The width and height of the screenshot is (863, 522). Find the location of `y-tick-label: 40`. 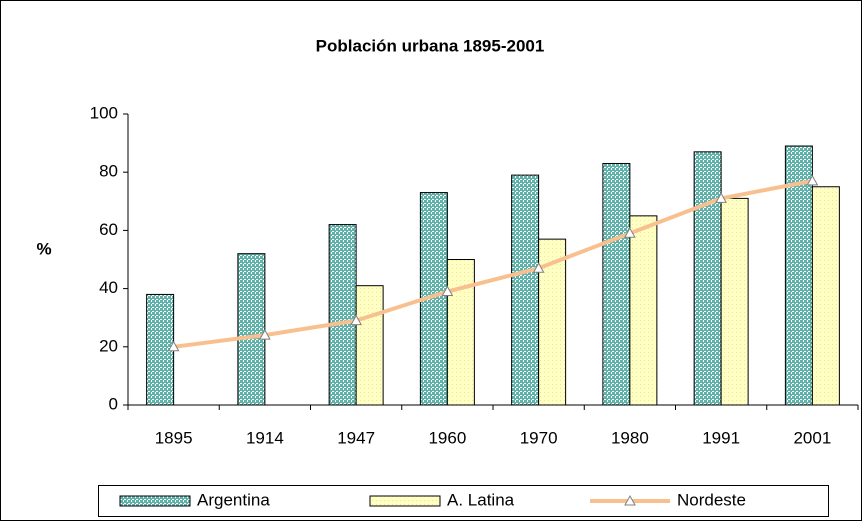

y-tick-label: 40 is located at coordinates (108, 287).